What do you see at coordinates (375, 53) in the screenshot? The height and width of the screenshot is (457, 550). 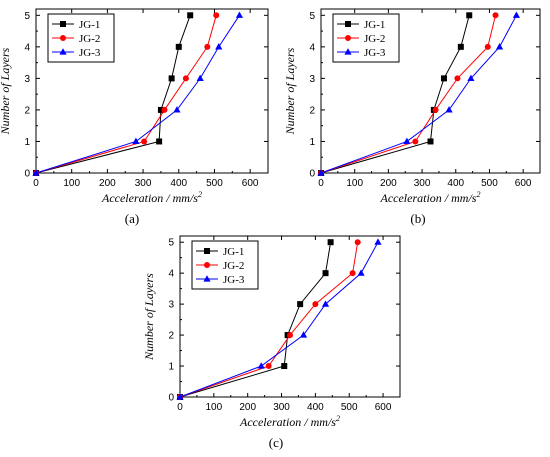 I see `legend-label: JG-3` at bounding box center [375, 53].